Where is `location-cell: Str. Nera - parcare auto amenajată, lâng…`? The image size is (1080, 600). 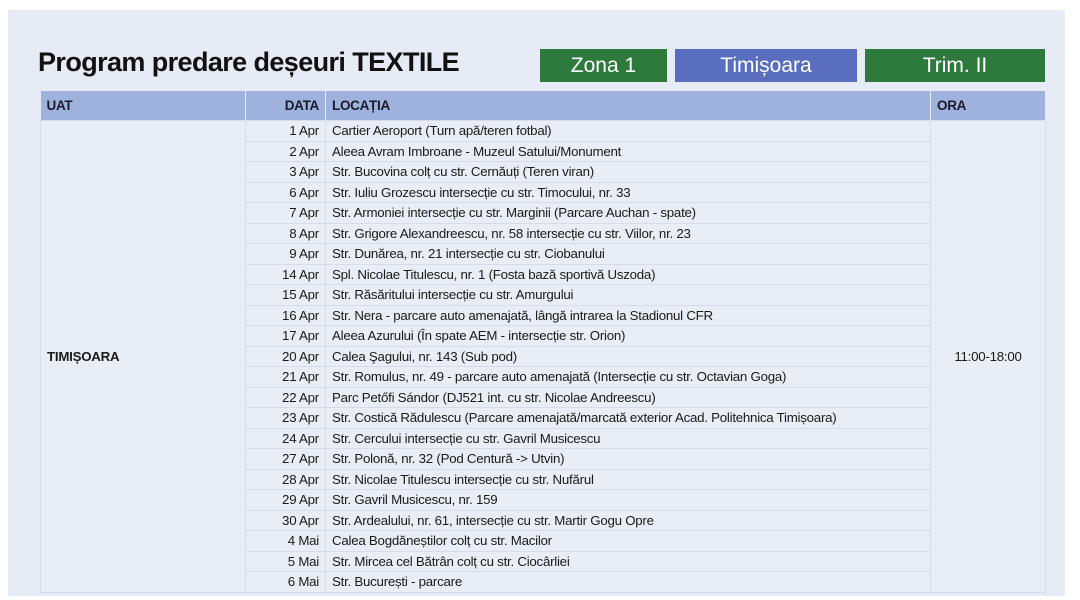
location-cell: Str. Nera - parcare auto amenajată, lâng… is located at coordinates (628, 315).